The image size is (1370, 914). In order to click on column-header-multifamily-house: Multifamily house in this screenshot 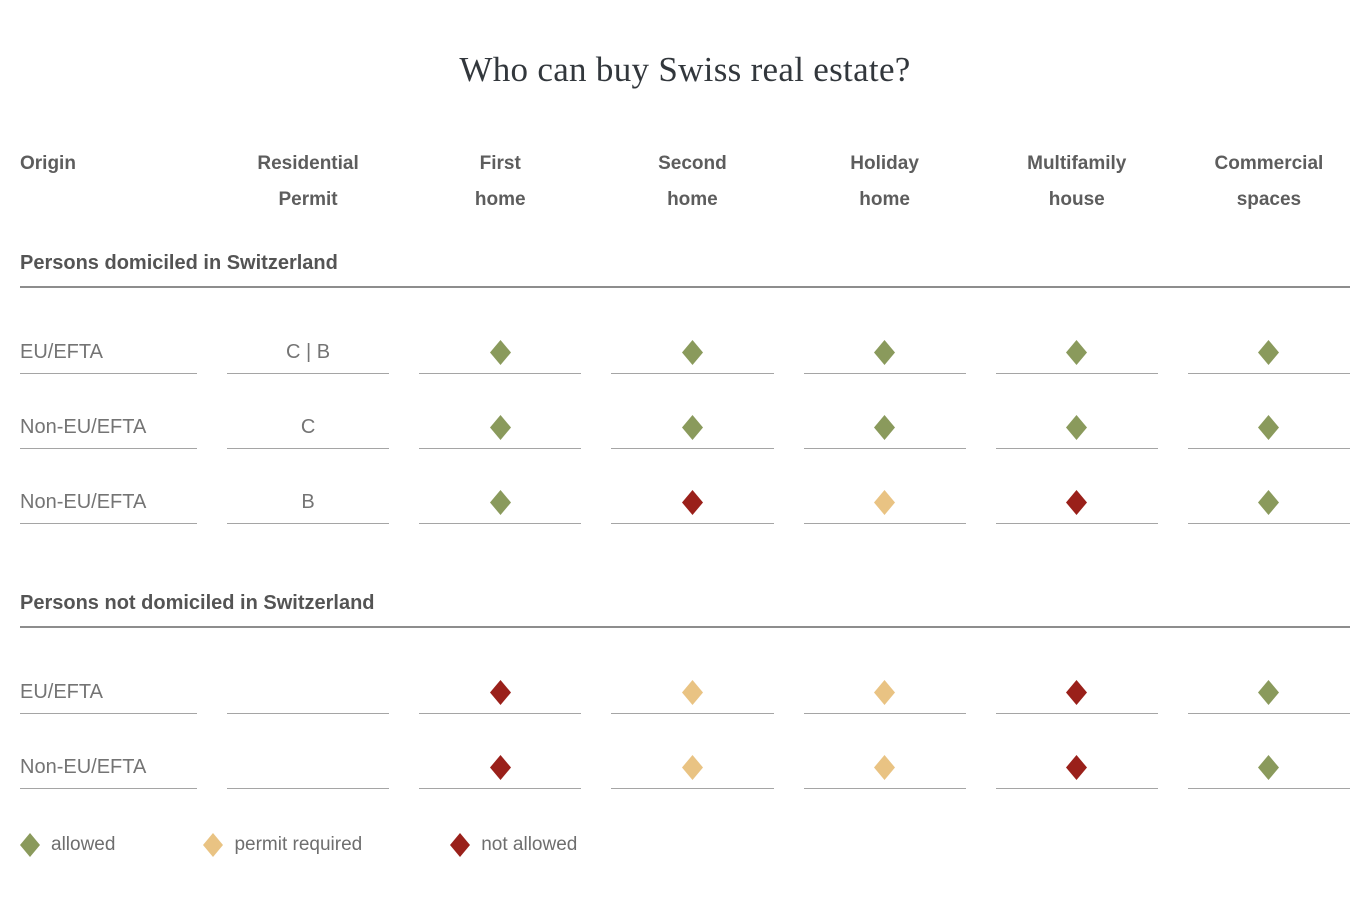, I will do `click(1077, 181)`.